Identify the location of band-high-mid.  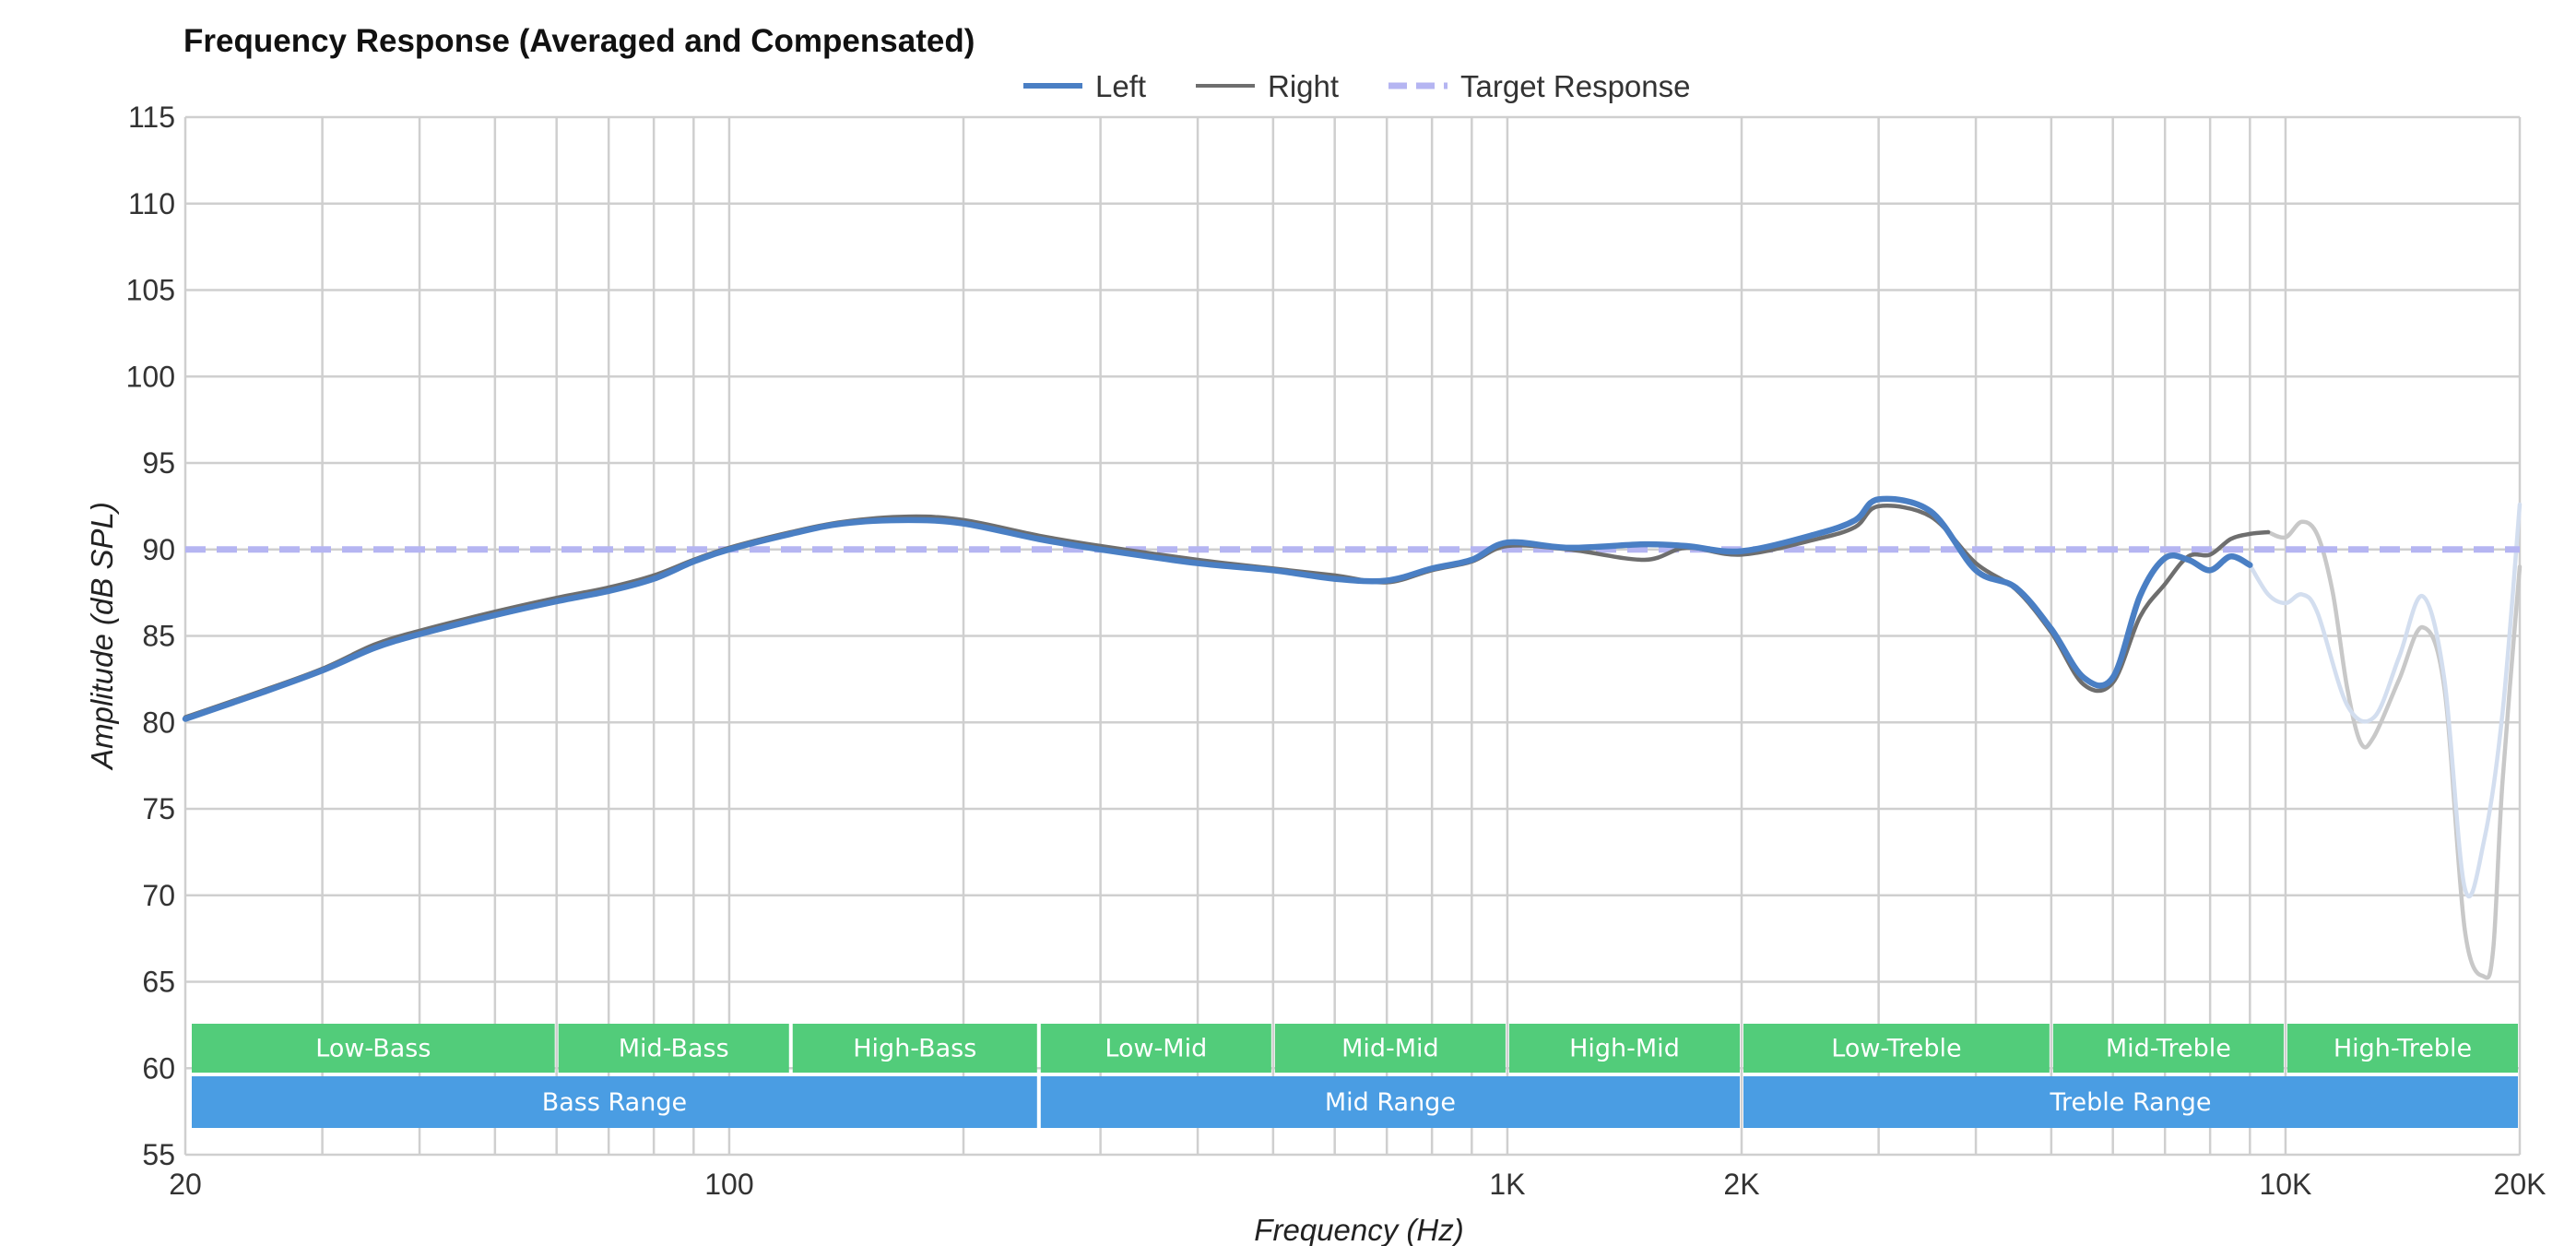
(1624, 1048).